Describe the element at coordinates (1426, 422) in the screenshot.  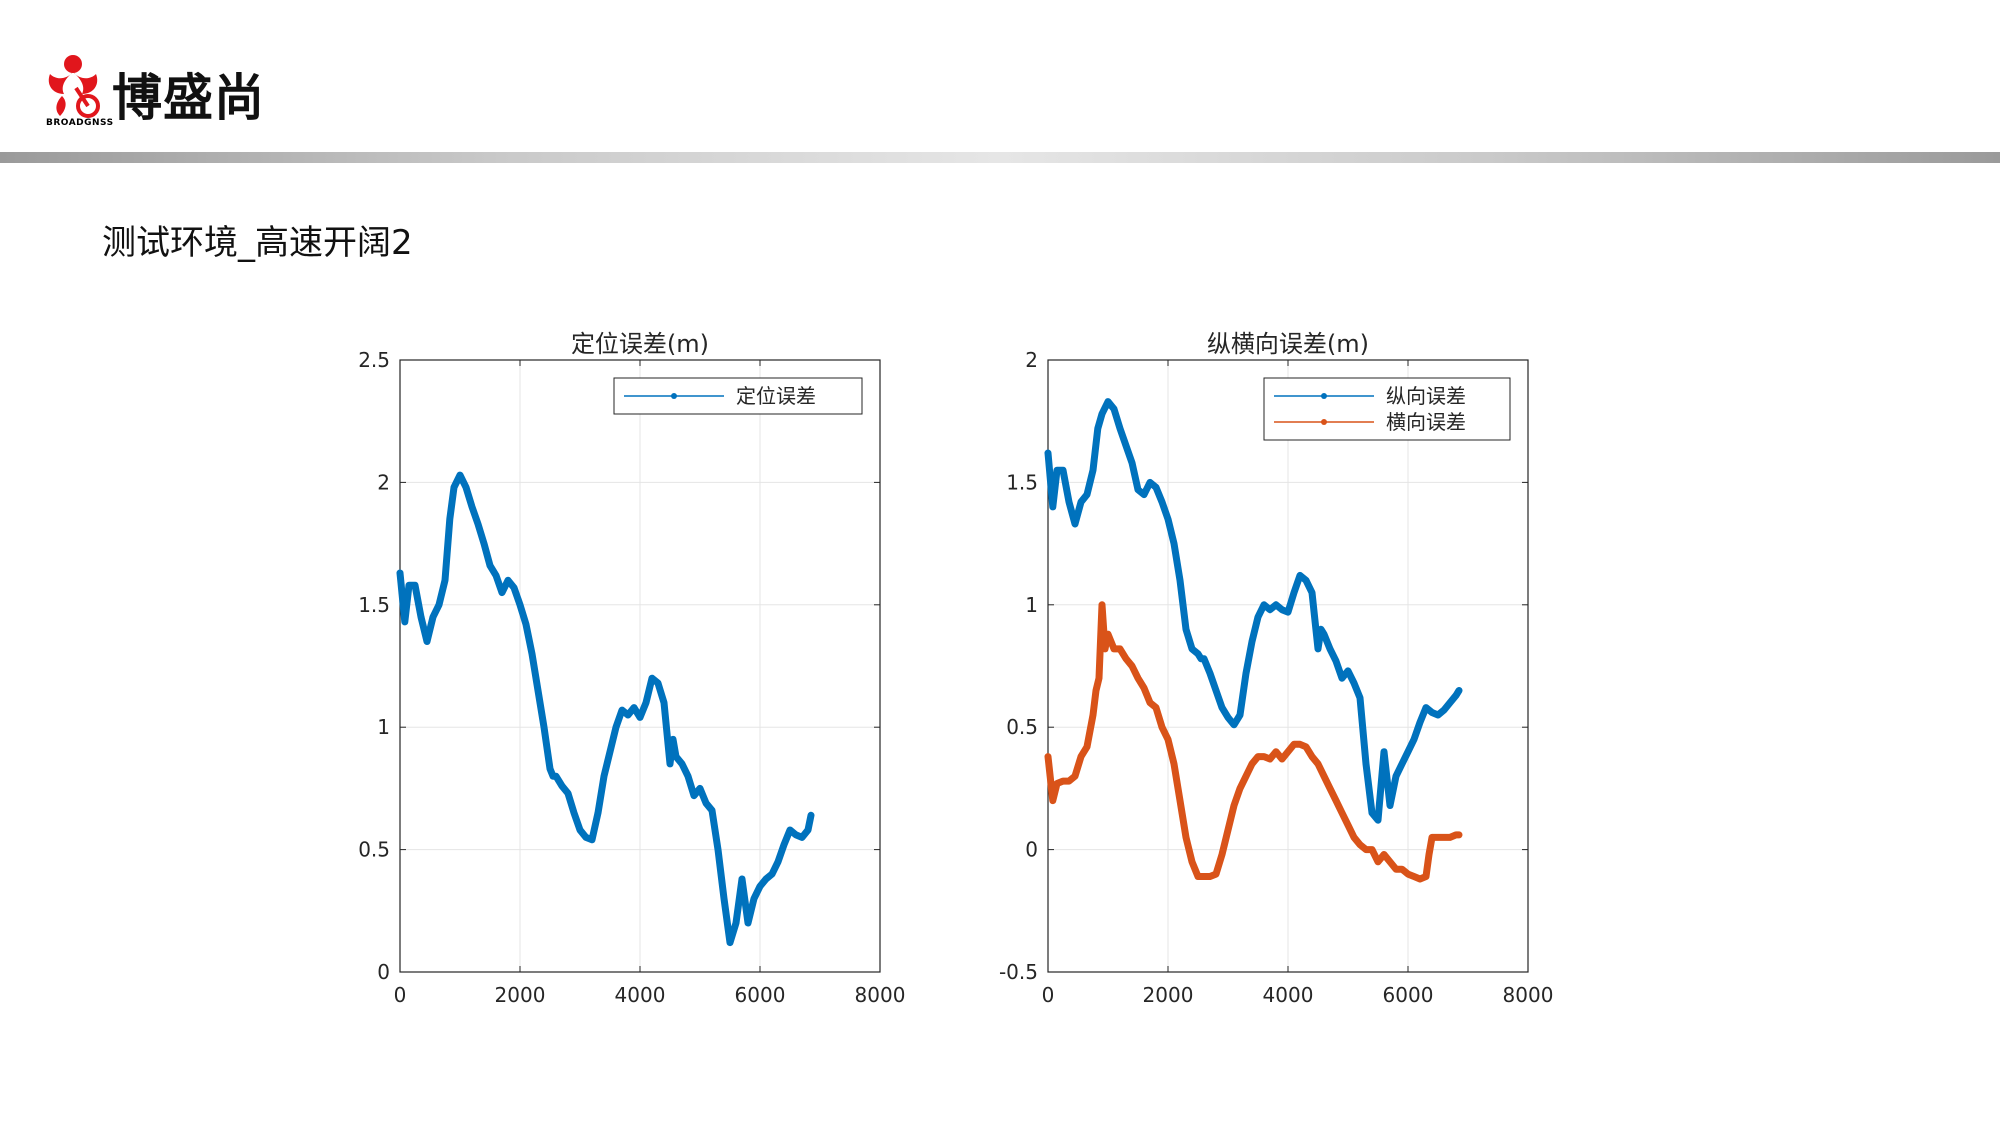
I see `legend-label: 横向误差` at that location.